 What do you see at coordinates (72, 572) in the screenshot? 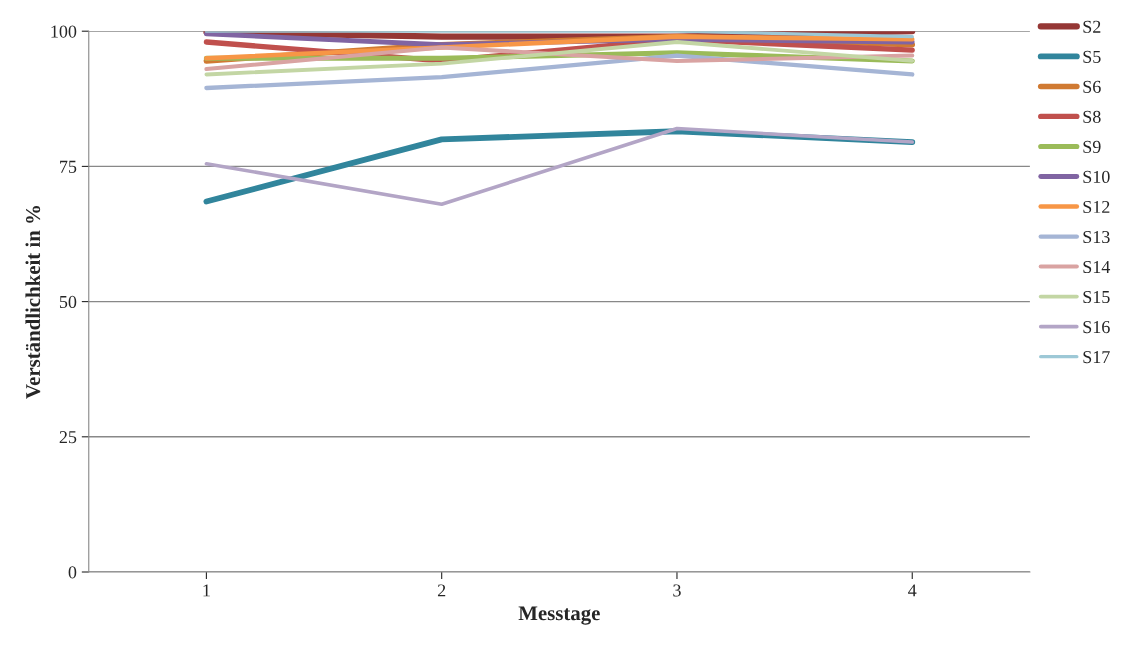
I see `y-tick-label: 0` at bounding box center [72, 572].